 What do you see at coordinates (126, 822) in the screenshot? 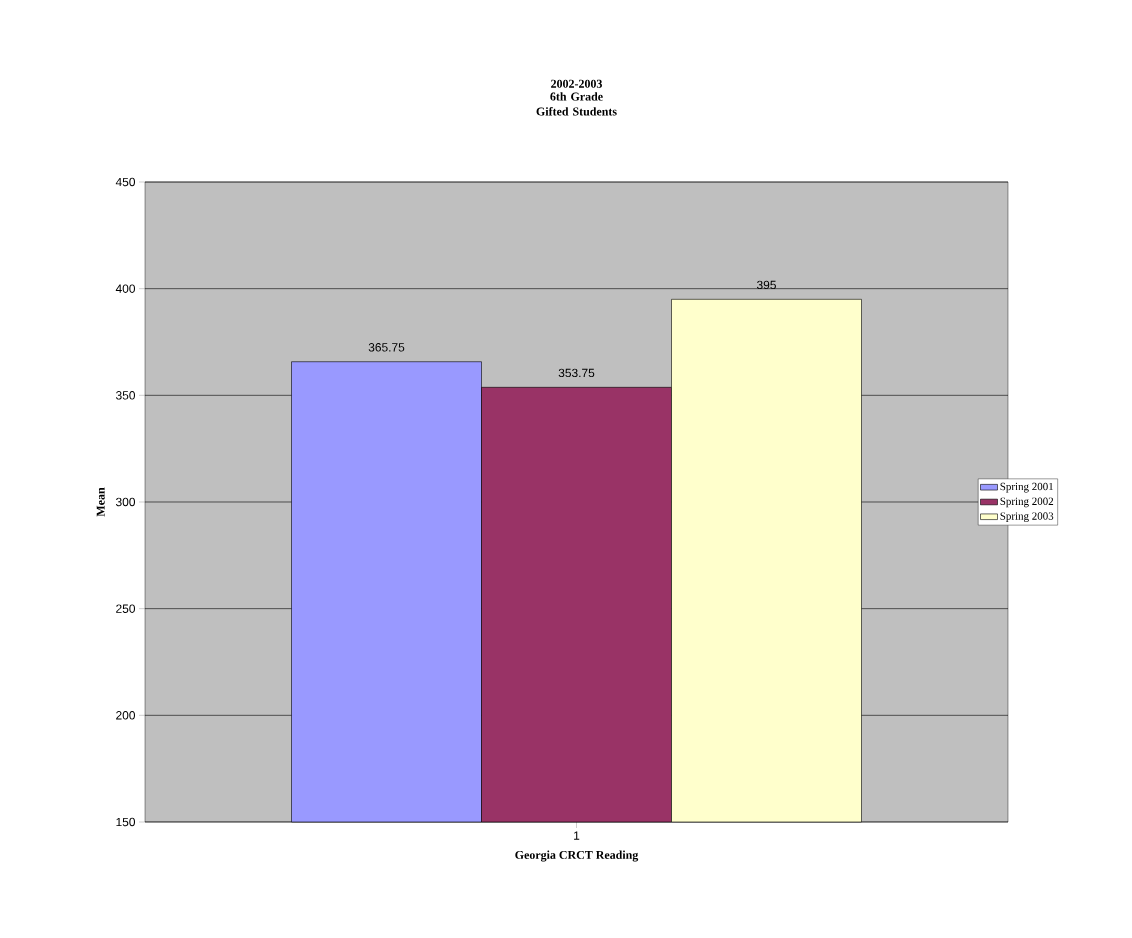
I see `y-tick-label: 150` at bounding box center [126, 822].